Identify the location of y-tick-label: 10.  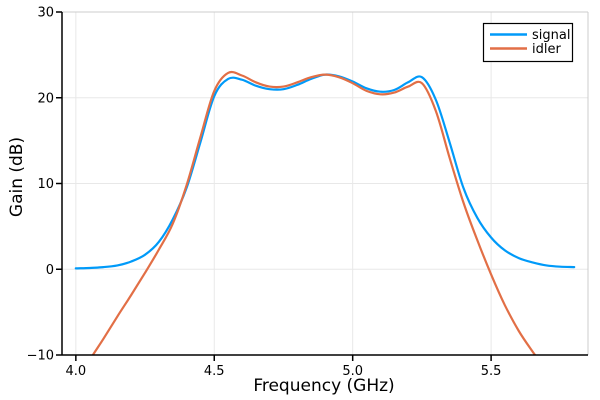
(45, 184).